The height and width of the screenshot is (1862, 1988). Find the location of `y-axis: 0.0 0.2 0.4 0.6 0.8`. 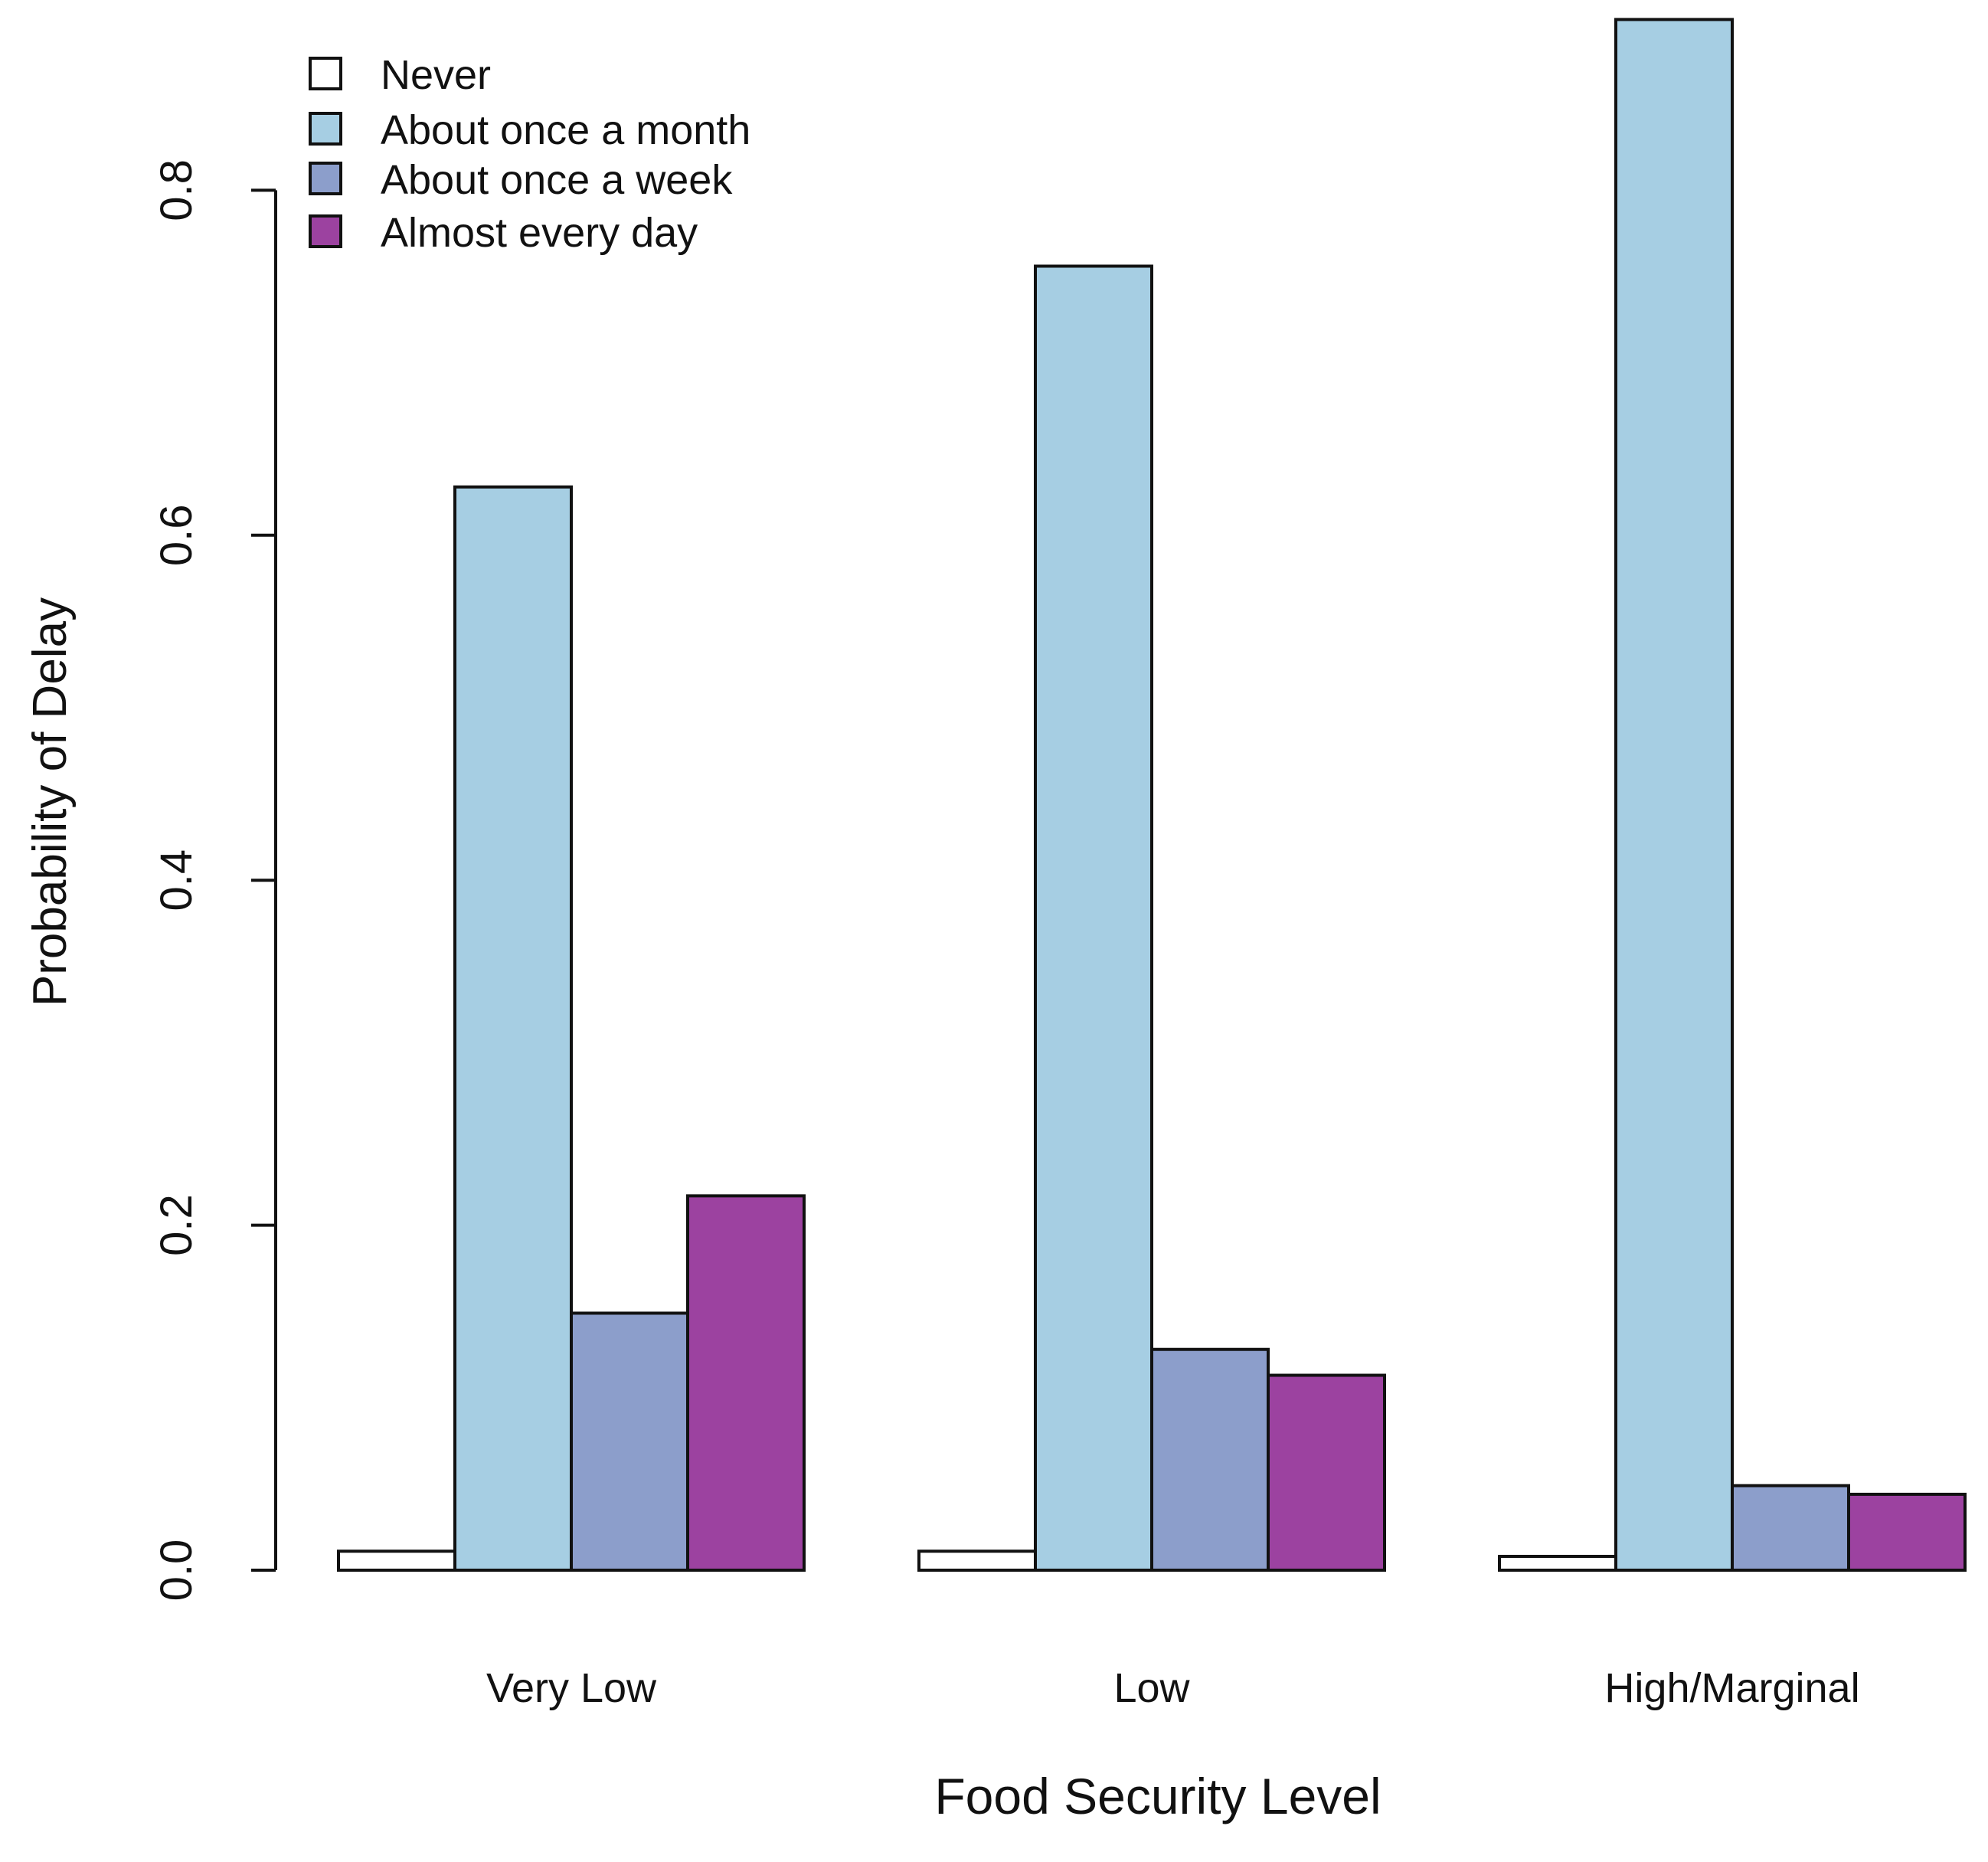

y-axis: 0.0 0.2 0.4 0.6 0.8 is located at coordinates (214, 881).